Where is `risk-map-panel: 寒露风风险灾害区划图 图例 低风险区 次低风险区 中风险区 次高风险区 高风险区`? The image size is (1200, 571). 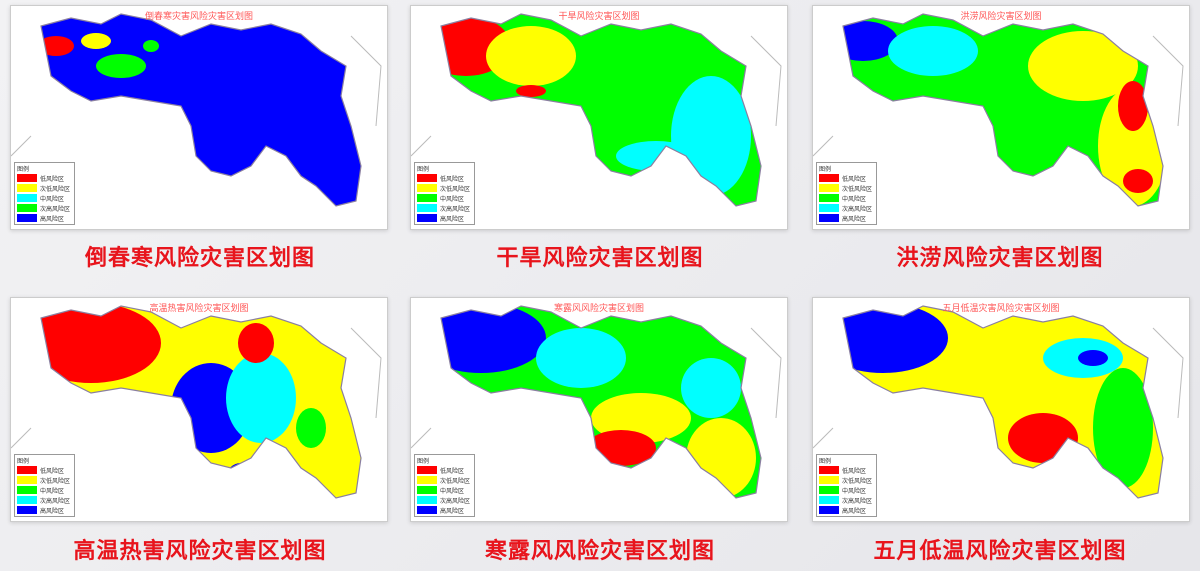
risk-map-panel: 寒露风风险灾害区划图 图例 低风险区 次低风险区 中风险区 次高风险区 高风险区 is located at coordinates (599, 409).